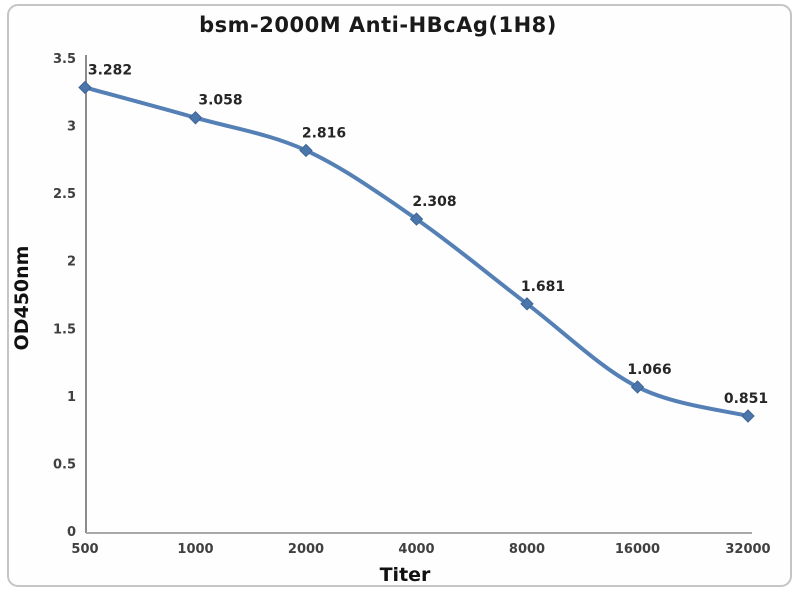 The image size is (800, 600). Describe the element at coordinates (64, 296) in the screenshot. I see `y-axis-tick-labels: 3.5 3 2.5 2 1.5 1 0.5 0` at that location.